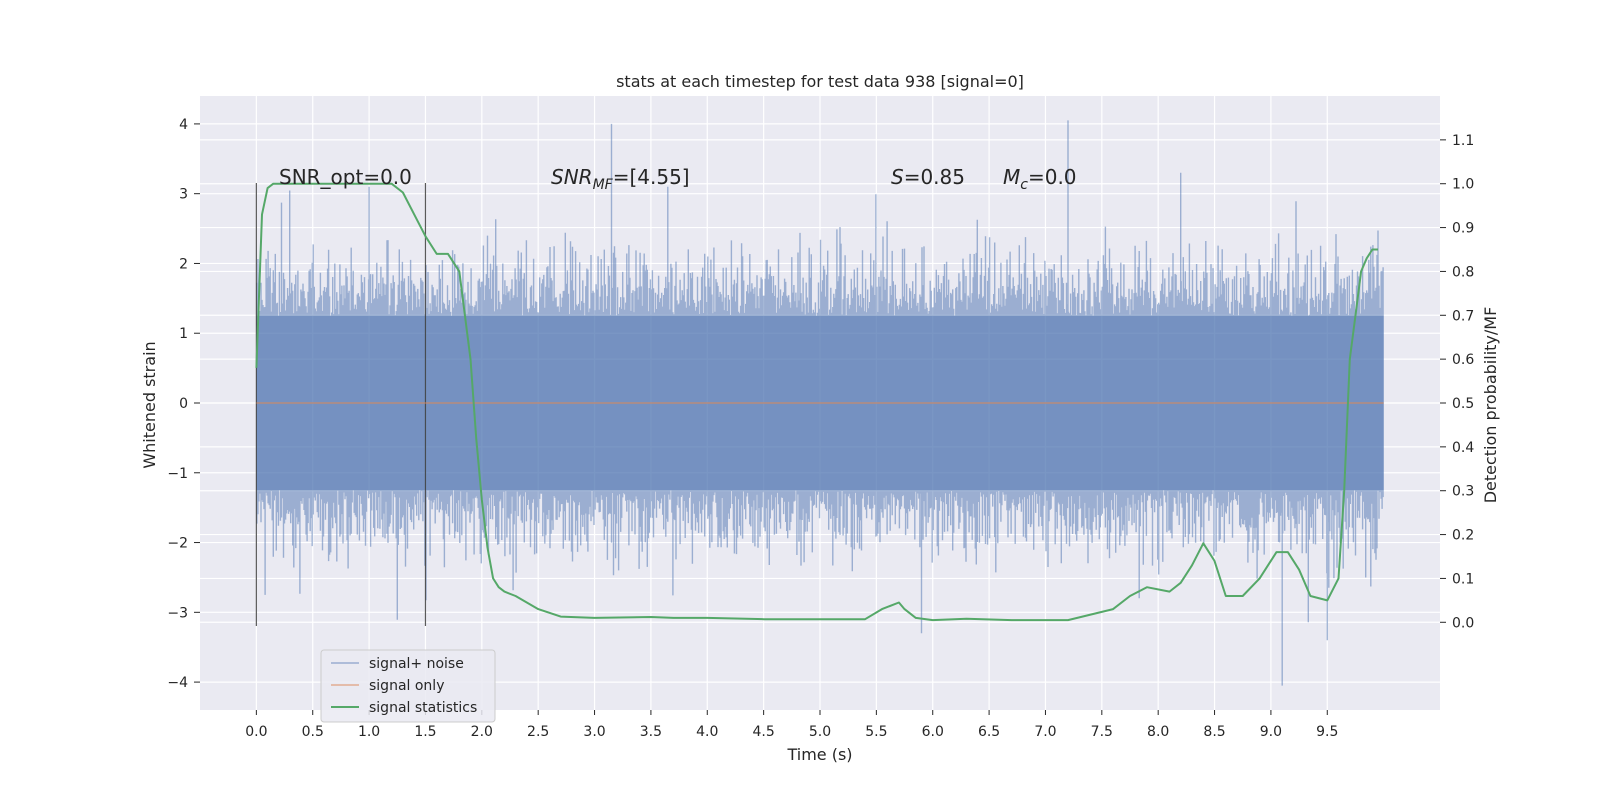 The height and width of the screenshot is (800, 1600). I want to click on x-tick-label: 1.5, so click(425, 732).